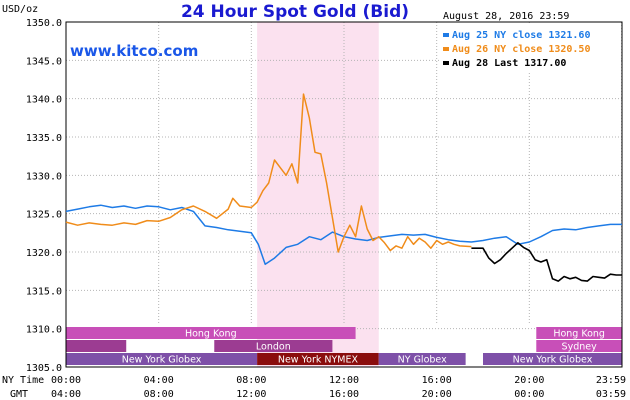  I want to click on y-tick-label: 1350.0, so click(44, 23).